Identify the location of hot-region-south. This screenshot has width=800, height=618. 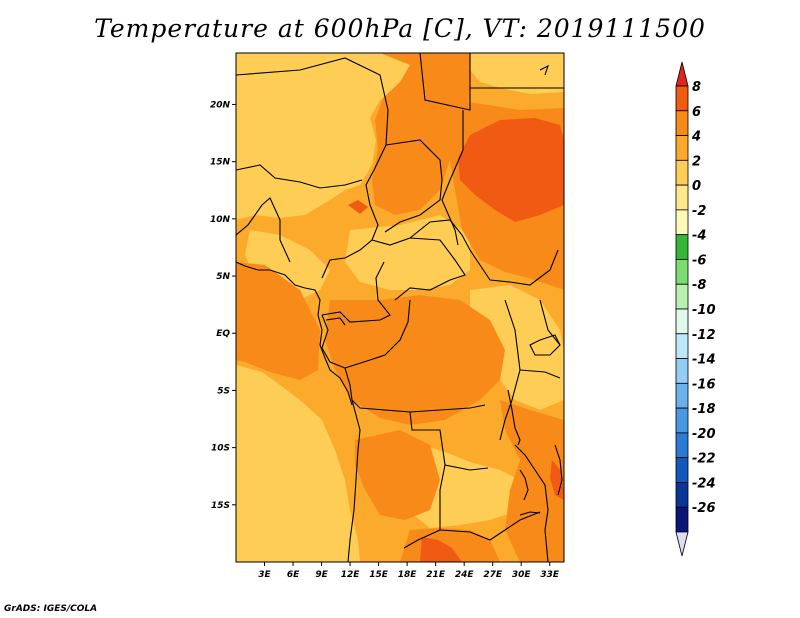
(441, 549).